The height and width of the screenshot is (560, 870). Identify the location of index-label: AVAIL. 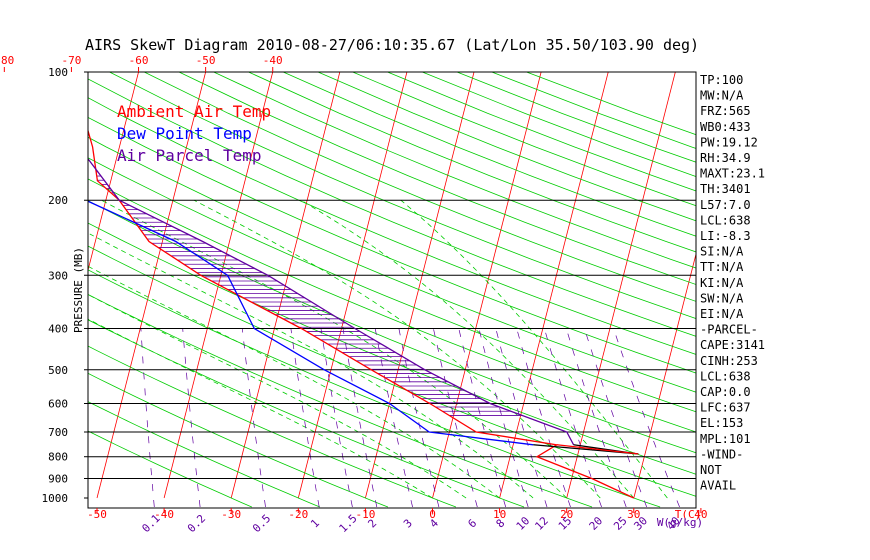
(718, 486).